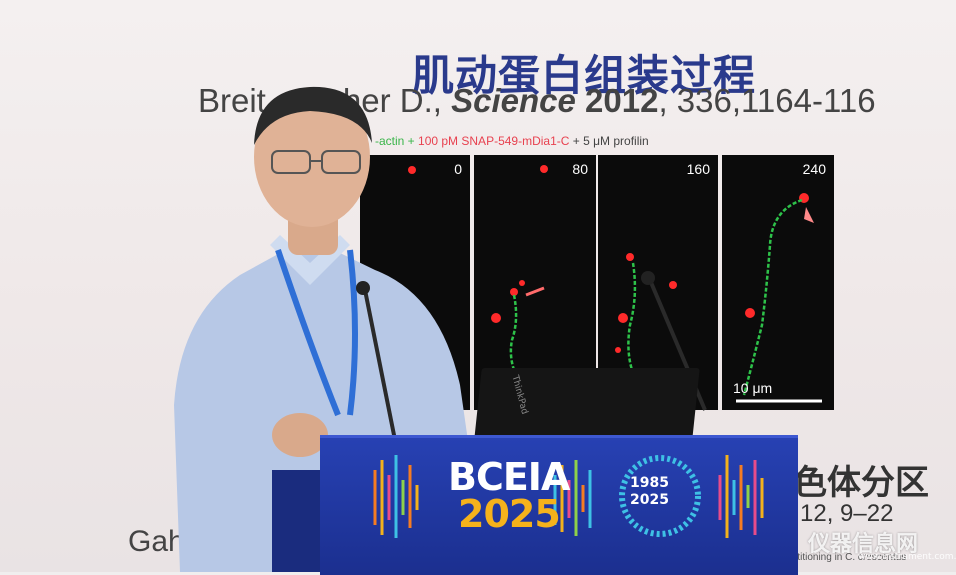  Describe the element at coordinates (609, 141) in the screenshot. I see `legend-suffix: + 5 μM profilin` at that location.